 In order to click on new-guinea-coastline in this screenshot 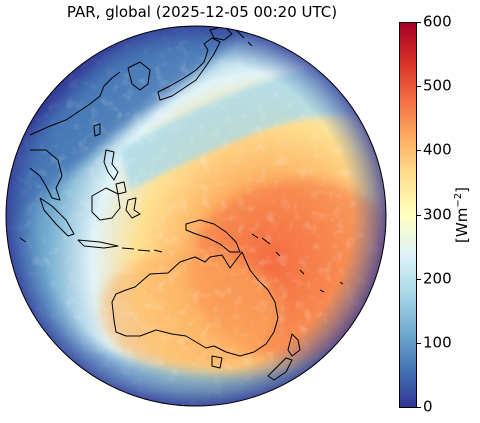, I will do `click(213, 236)`.